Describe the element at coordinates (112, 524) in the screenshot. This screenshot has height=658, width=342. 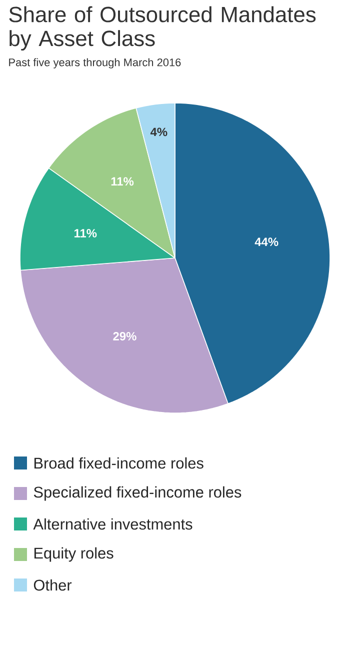
I see `legend-label: Alternative investments` at that location.